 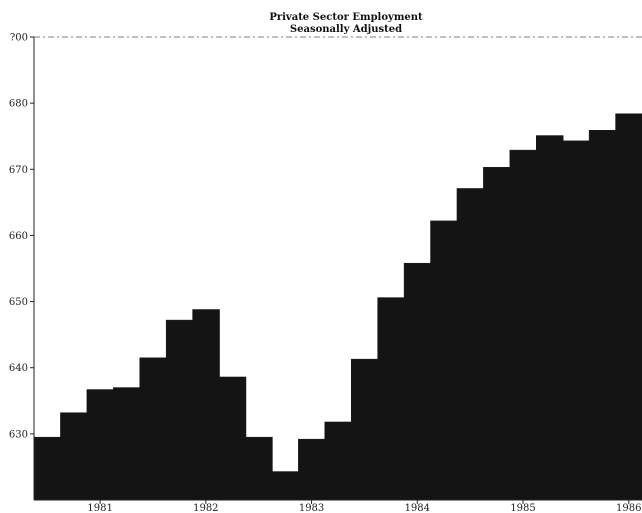 I want to click on y-tick-label-top: ?00, so click(x=19, y=38).